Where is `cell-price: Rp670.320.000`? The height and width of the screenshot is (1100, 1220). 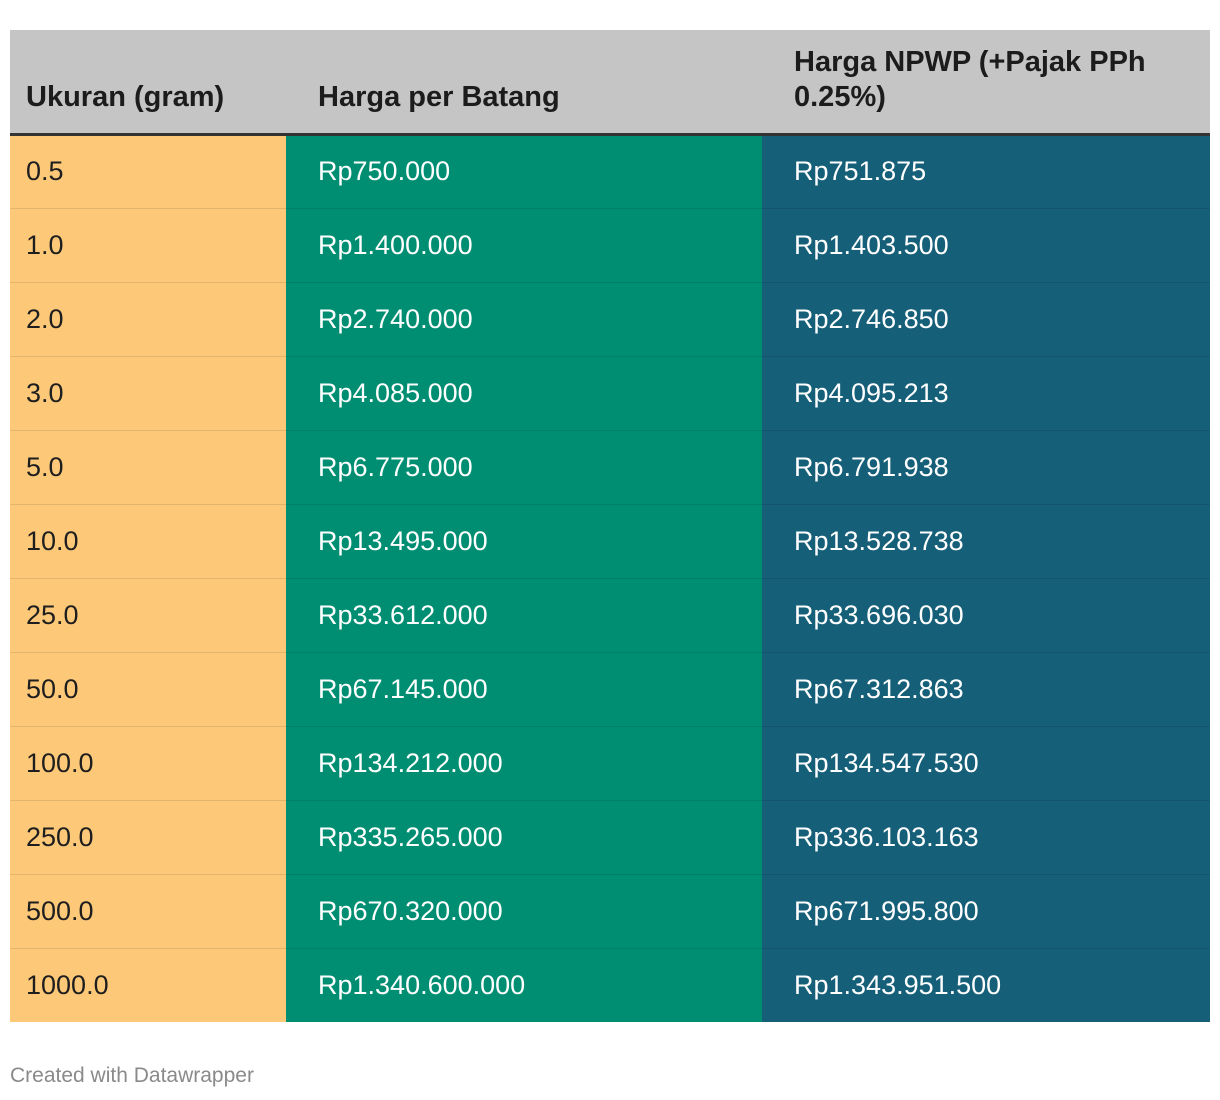 cell-price: Rp670.320.000 is located at coordinates (524, 911).